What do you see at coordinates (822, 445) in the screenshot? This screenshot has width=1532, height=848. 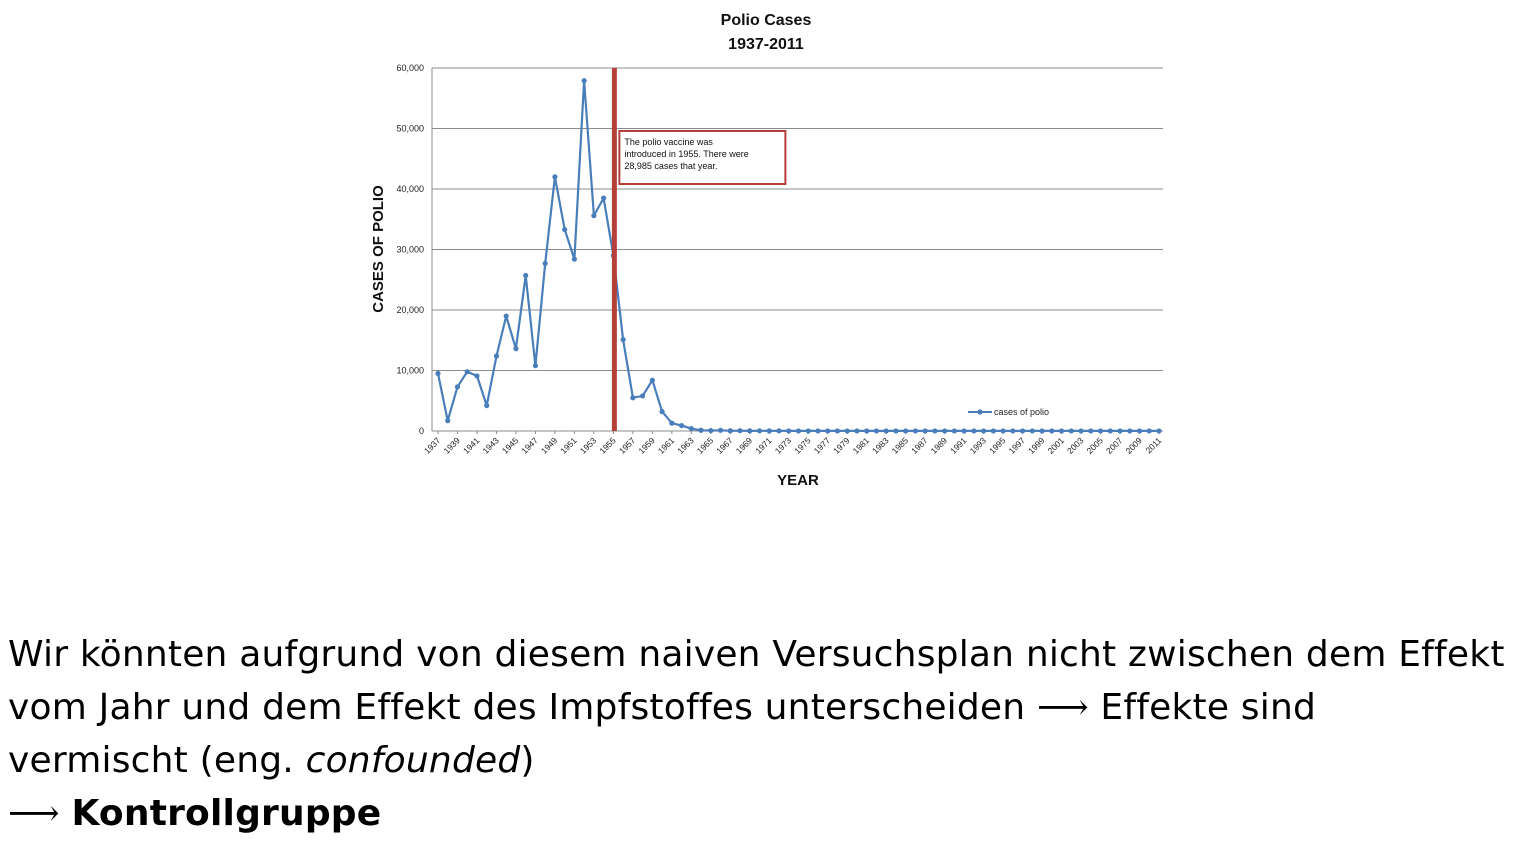 I see `x-tick-label: 1977` at bounding box center [822, 445].